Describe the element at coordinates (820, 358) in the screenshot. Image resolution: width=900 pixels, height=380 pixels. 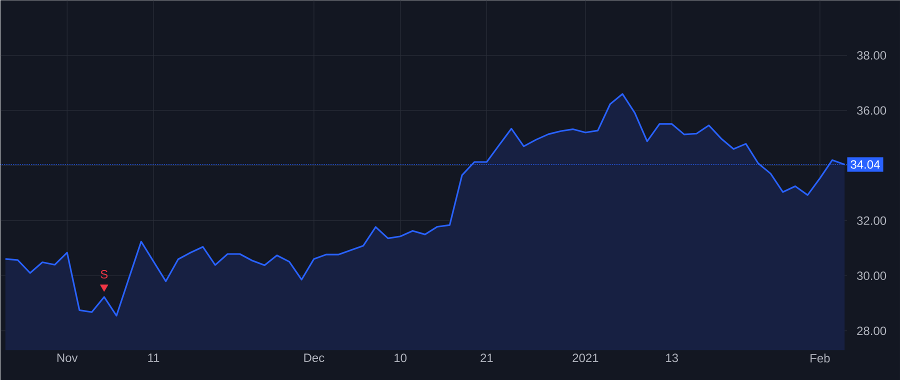
I see `x-tick-label: Feb` at that location.